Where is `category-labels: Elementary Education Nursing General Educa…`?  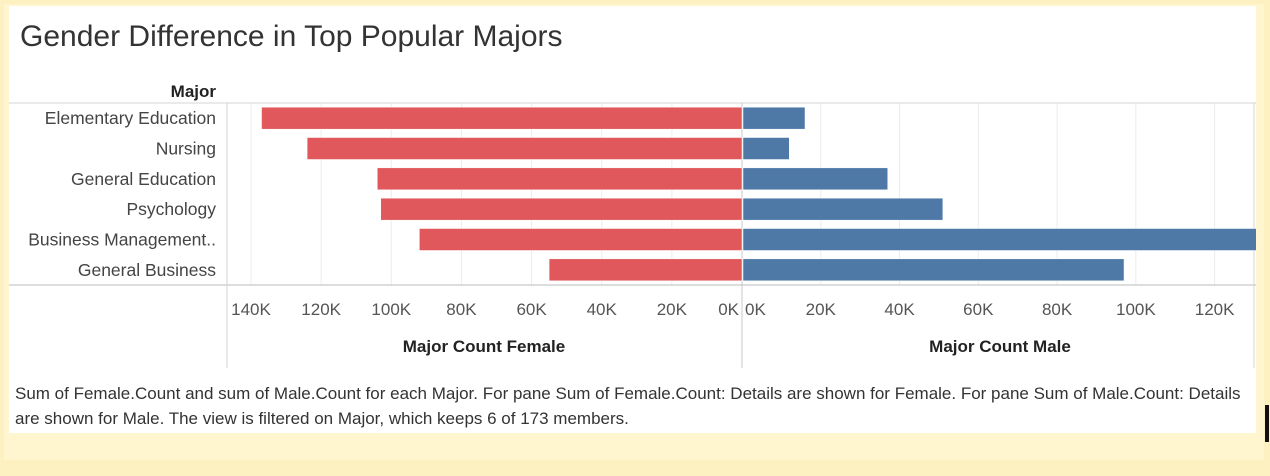
category-labels: Elementary Education Nursing General Educa… is located at coordinates (122, 194).